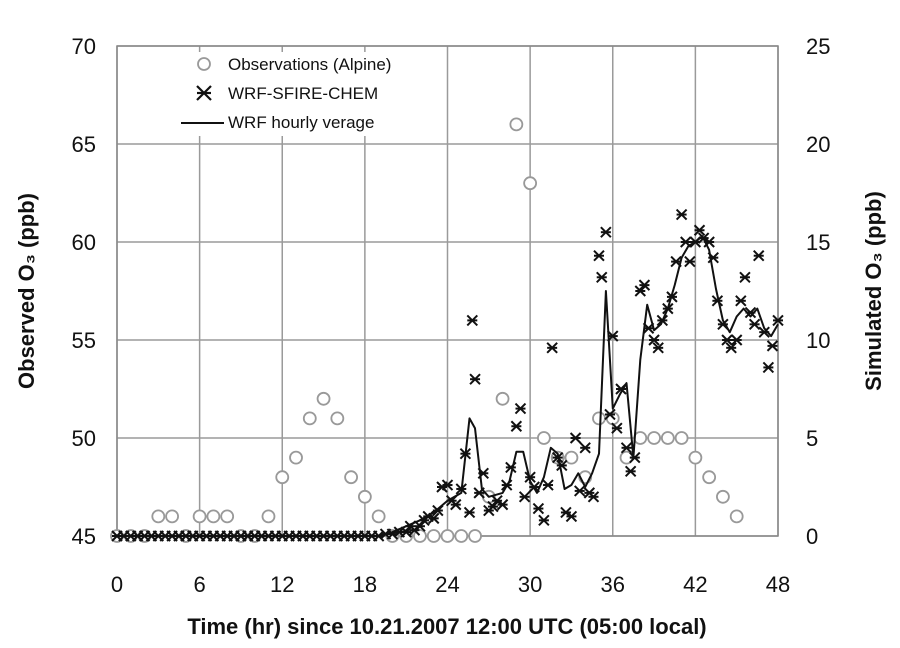 The width and height of the screenshot is (900, 648). What do you see at coordinates (200, 584) in the screenshot?
I see `x-tick-label: 6` at bounding box center [200, 584].